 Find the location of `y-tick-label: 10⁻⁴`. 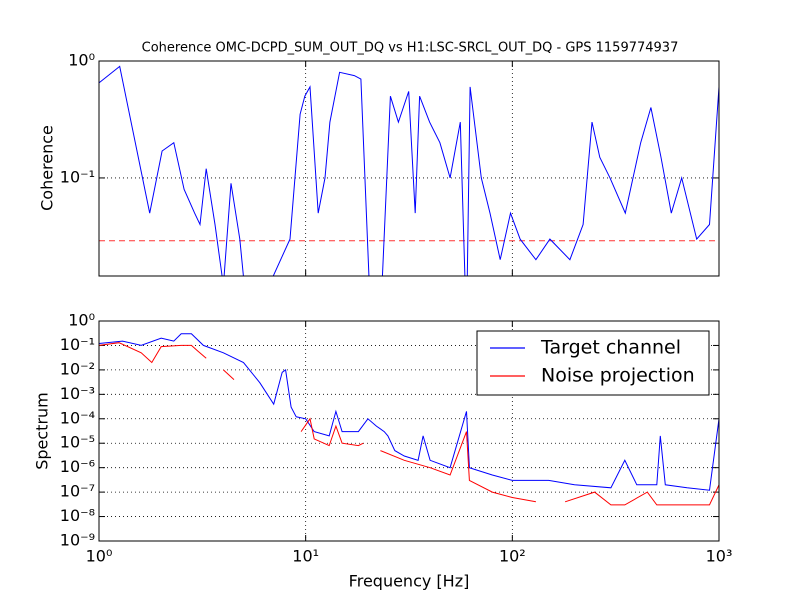

y-tick-label: 10⁻⁴ is located at coordinates (77, 417).